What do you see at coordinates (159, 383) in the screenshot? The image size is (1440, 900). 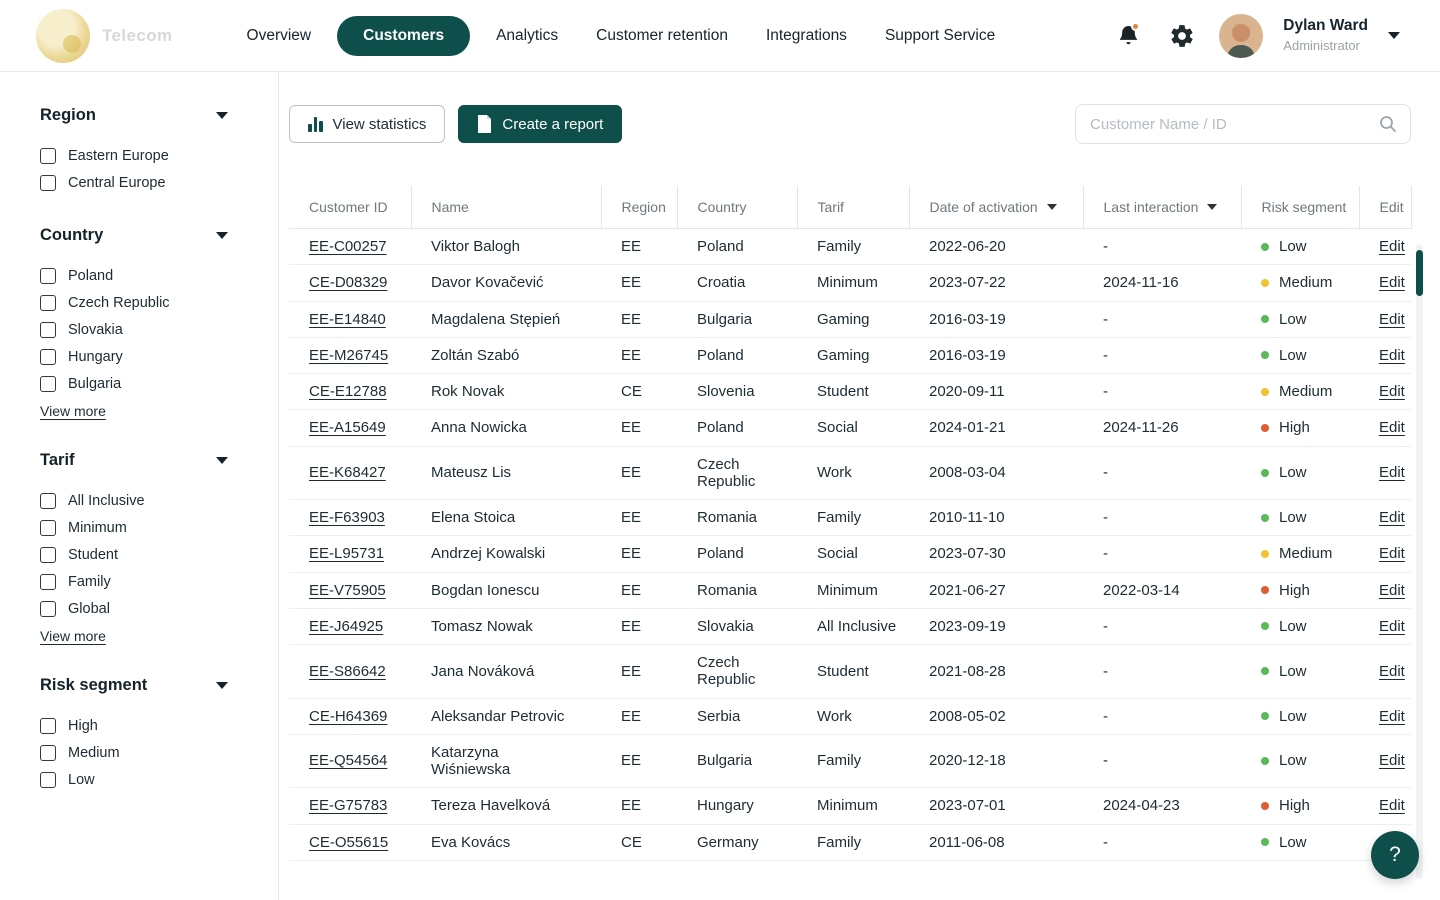 I see `filter-option-bulgaria: Bulgaria` at bounding box center [159, 383].